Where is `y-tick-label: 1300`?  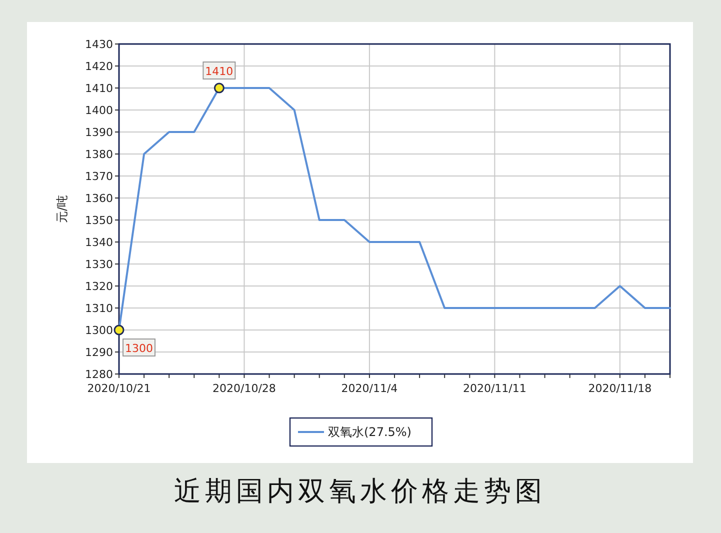 y-tick-label: 1300 is located at coordinates (99, 330).